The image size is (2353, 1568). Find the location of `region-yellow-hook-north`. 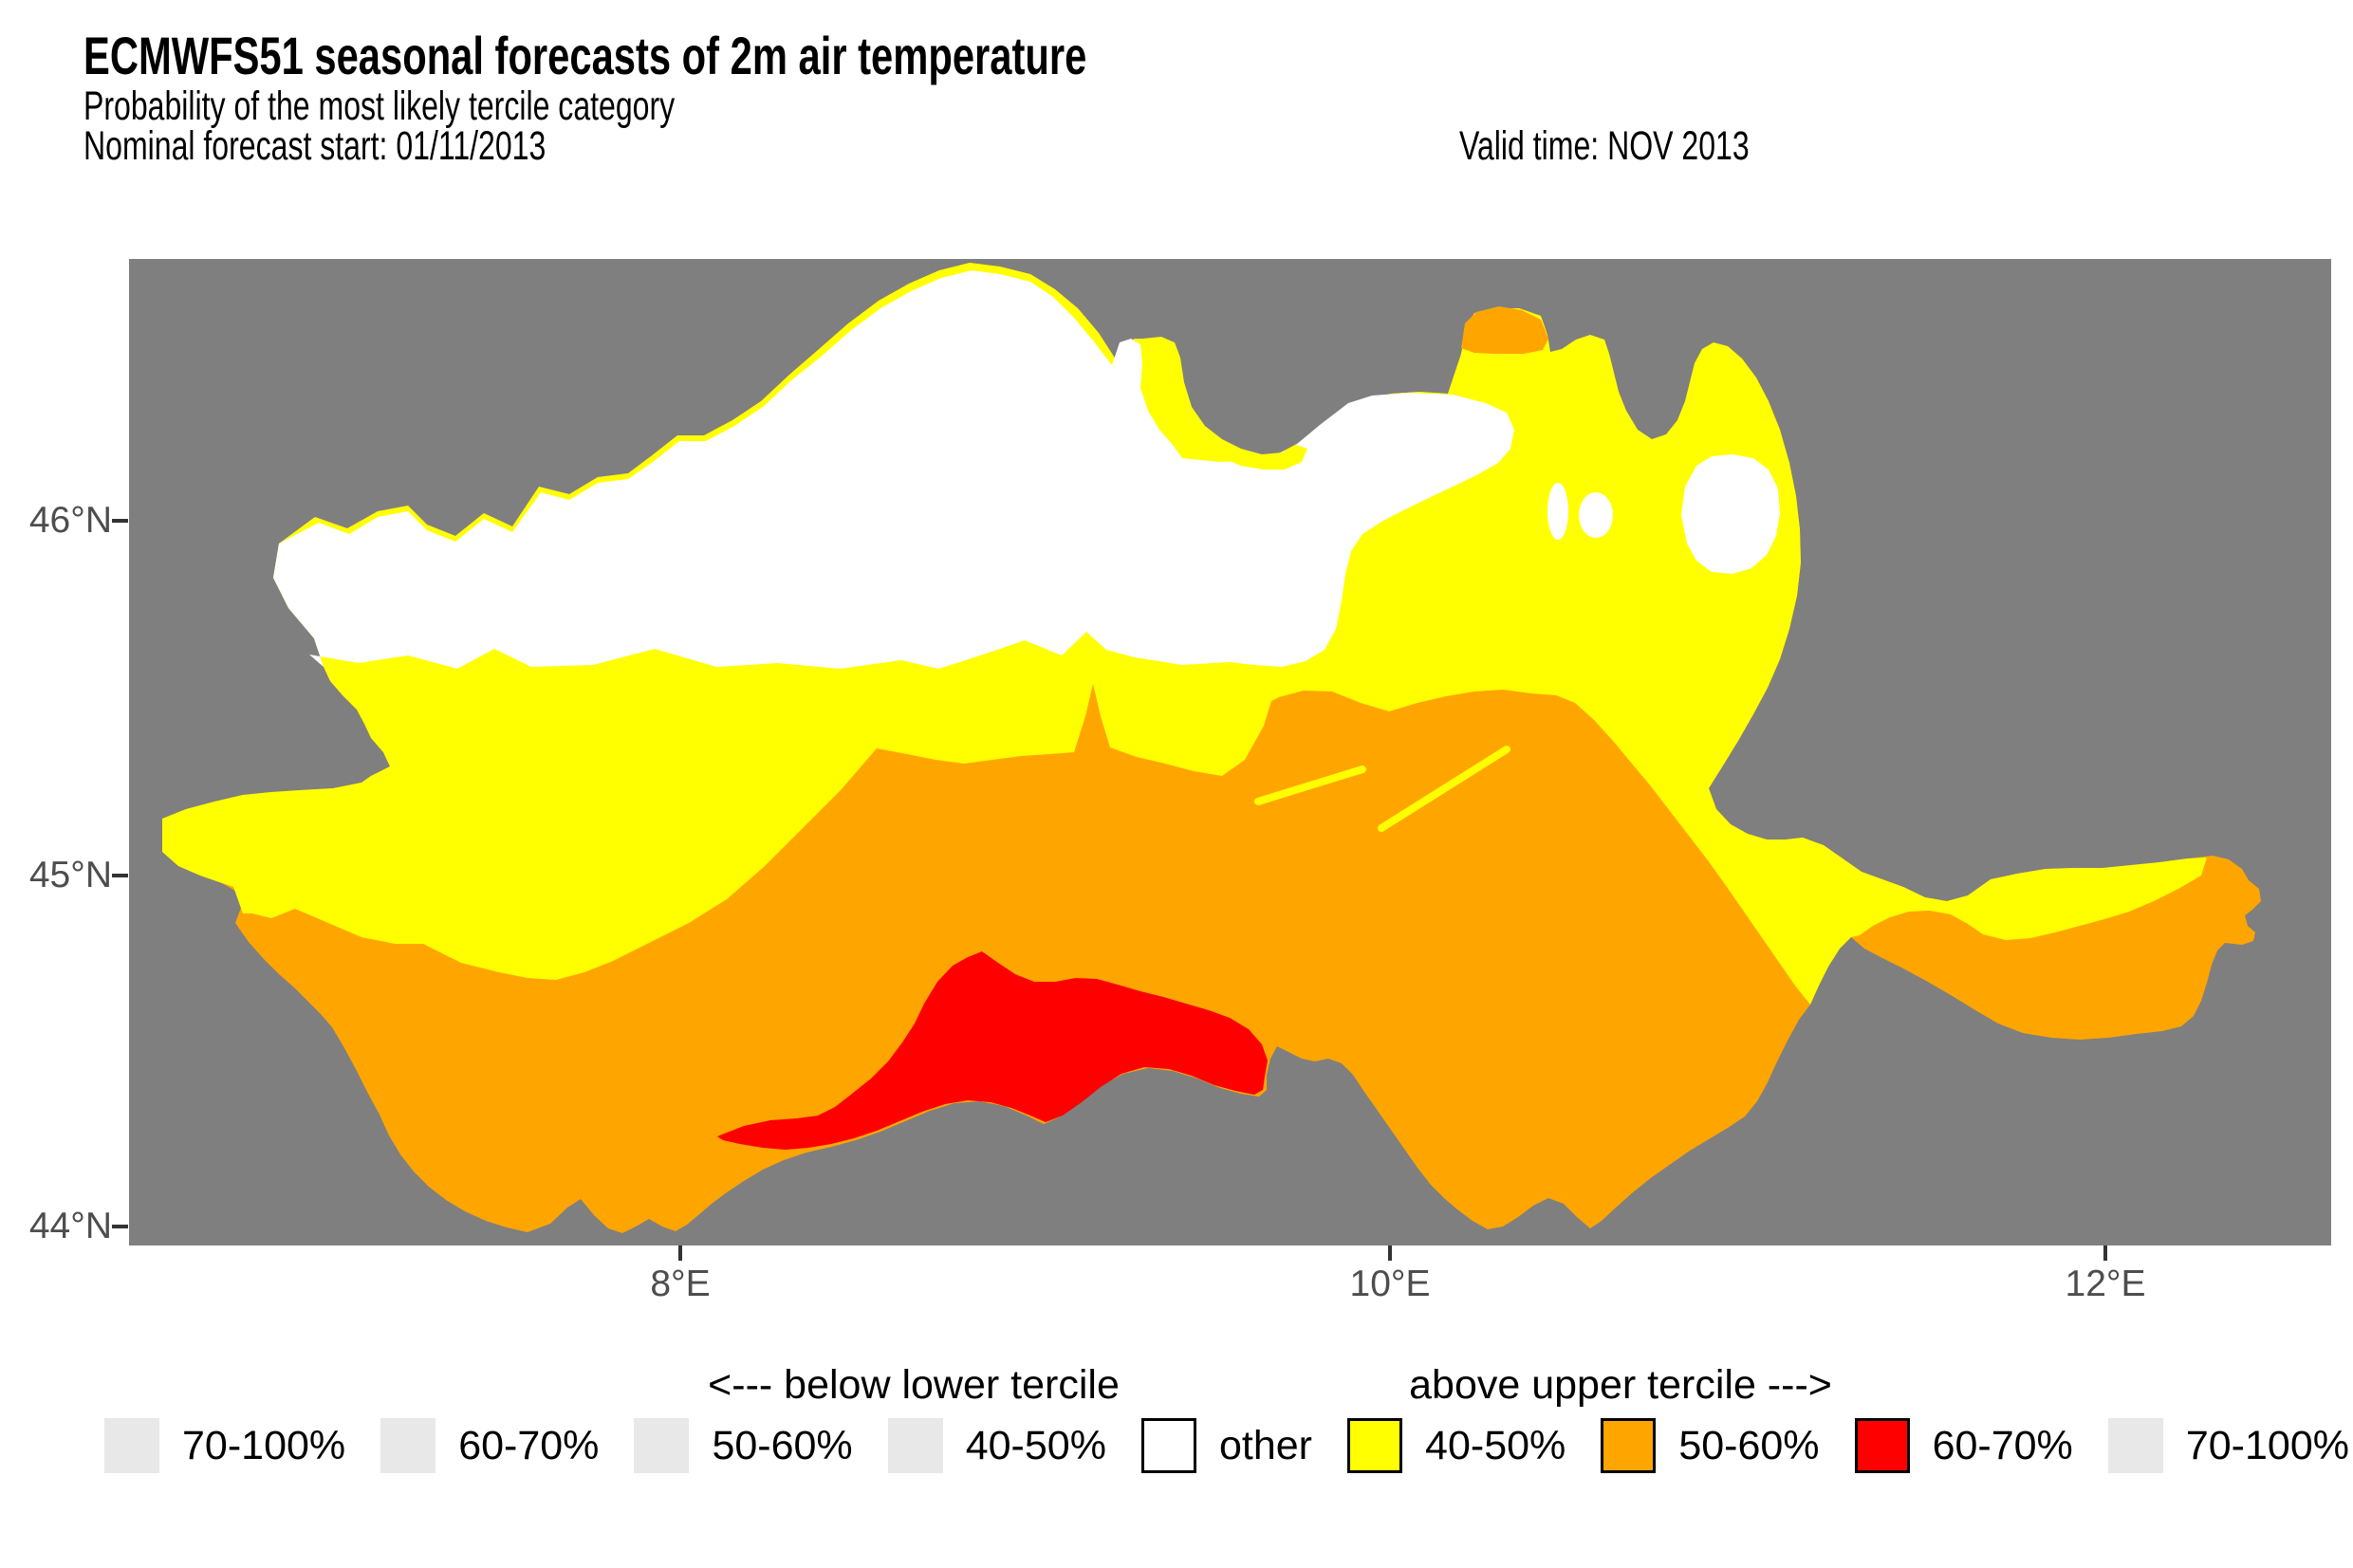

region-yellow-hook-north is located at coordinates (1224, 404).